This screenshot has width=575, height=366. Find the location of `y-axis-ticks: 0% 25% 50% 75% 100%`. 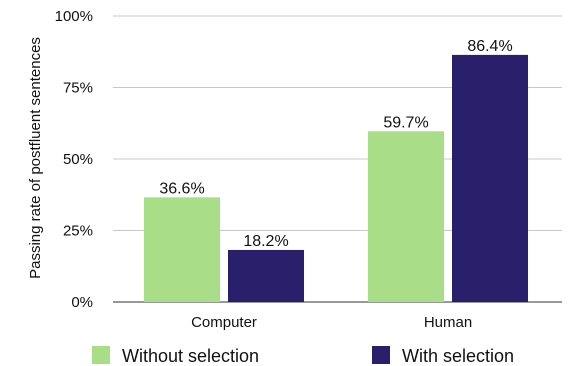

y-axis-ticks: 0% 25% 50% 75% 100% is located at coordinates (74, 159).